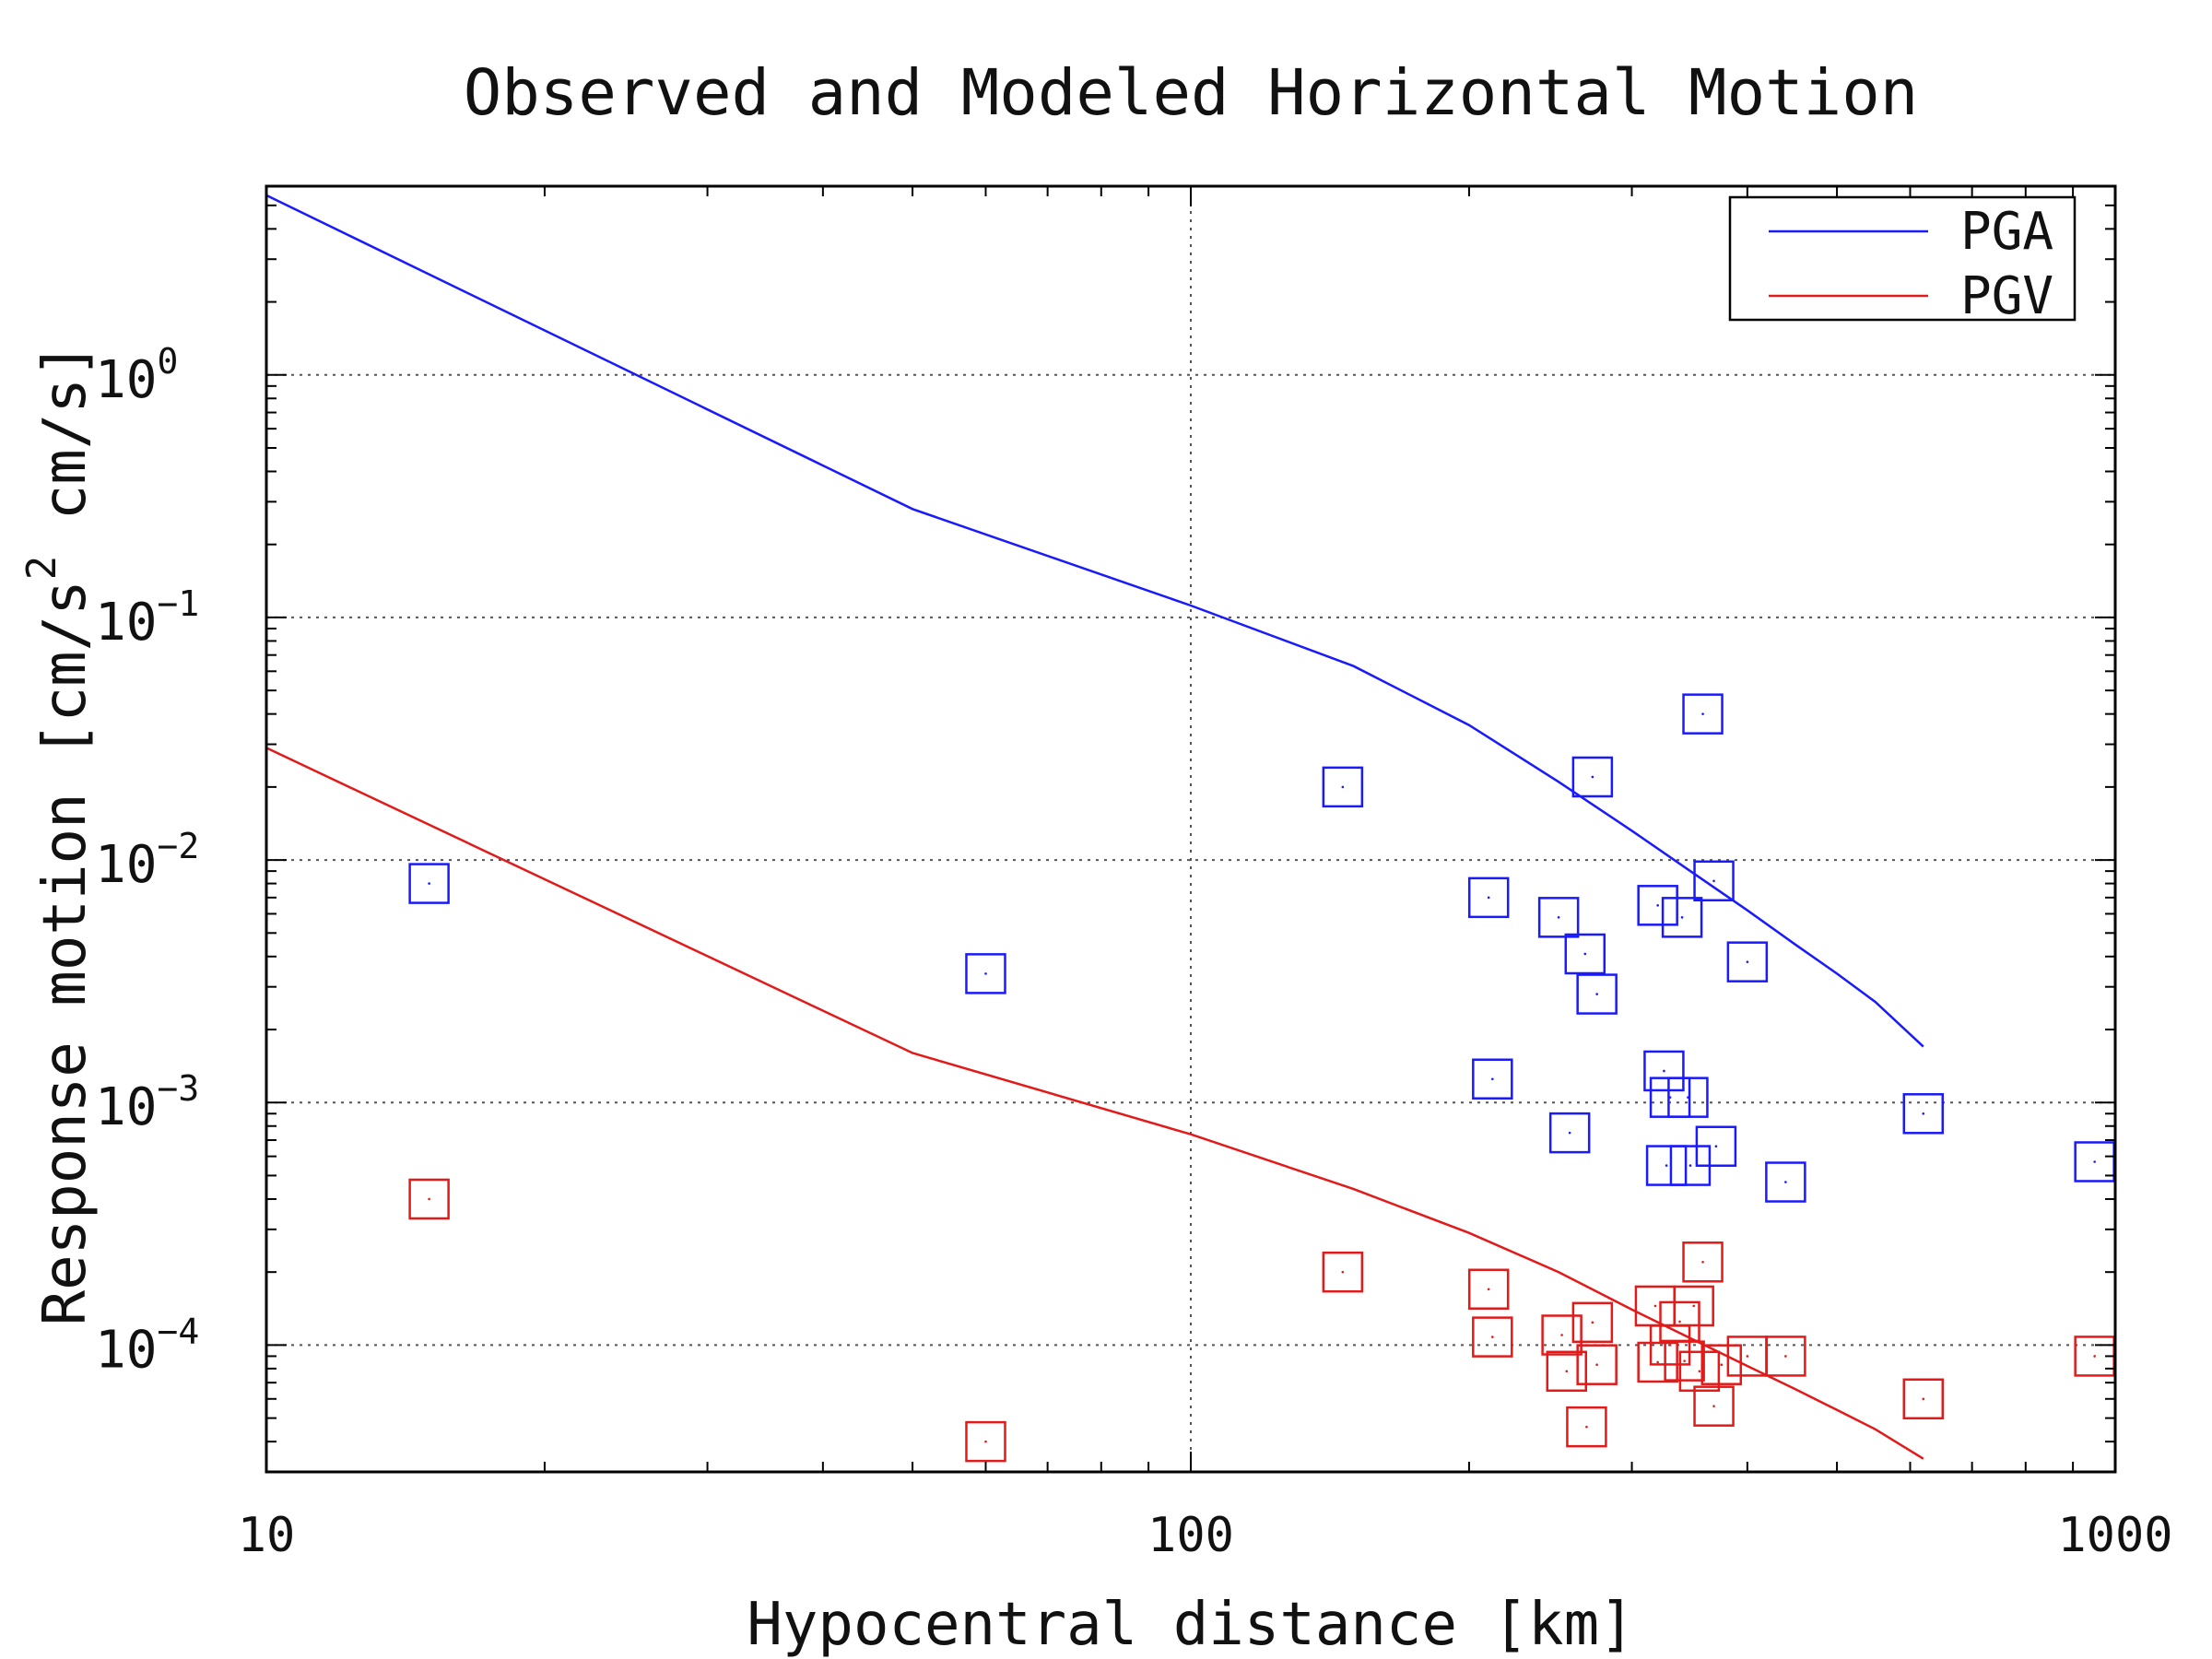 The height and width of the screenshot is (1659, 2212). I want to click on y-tick-label: 10⁰, so click(136, 375).